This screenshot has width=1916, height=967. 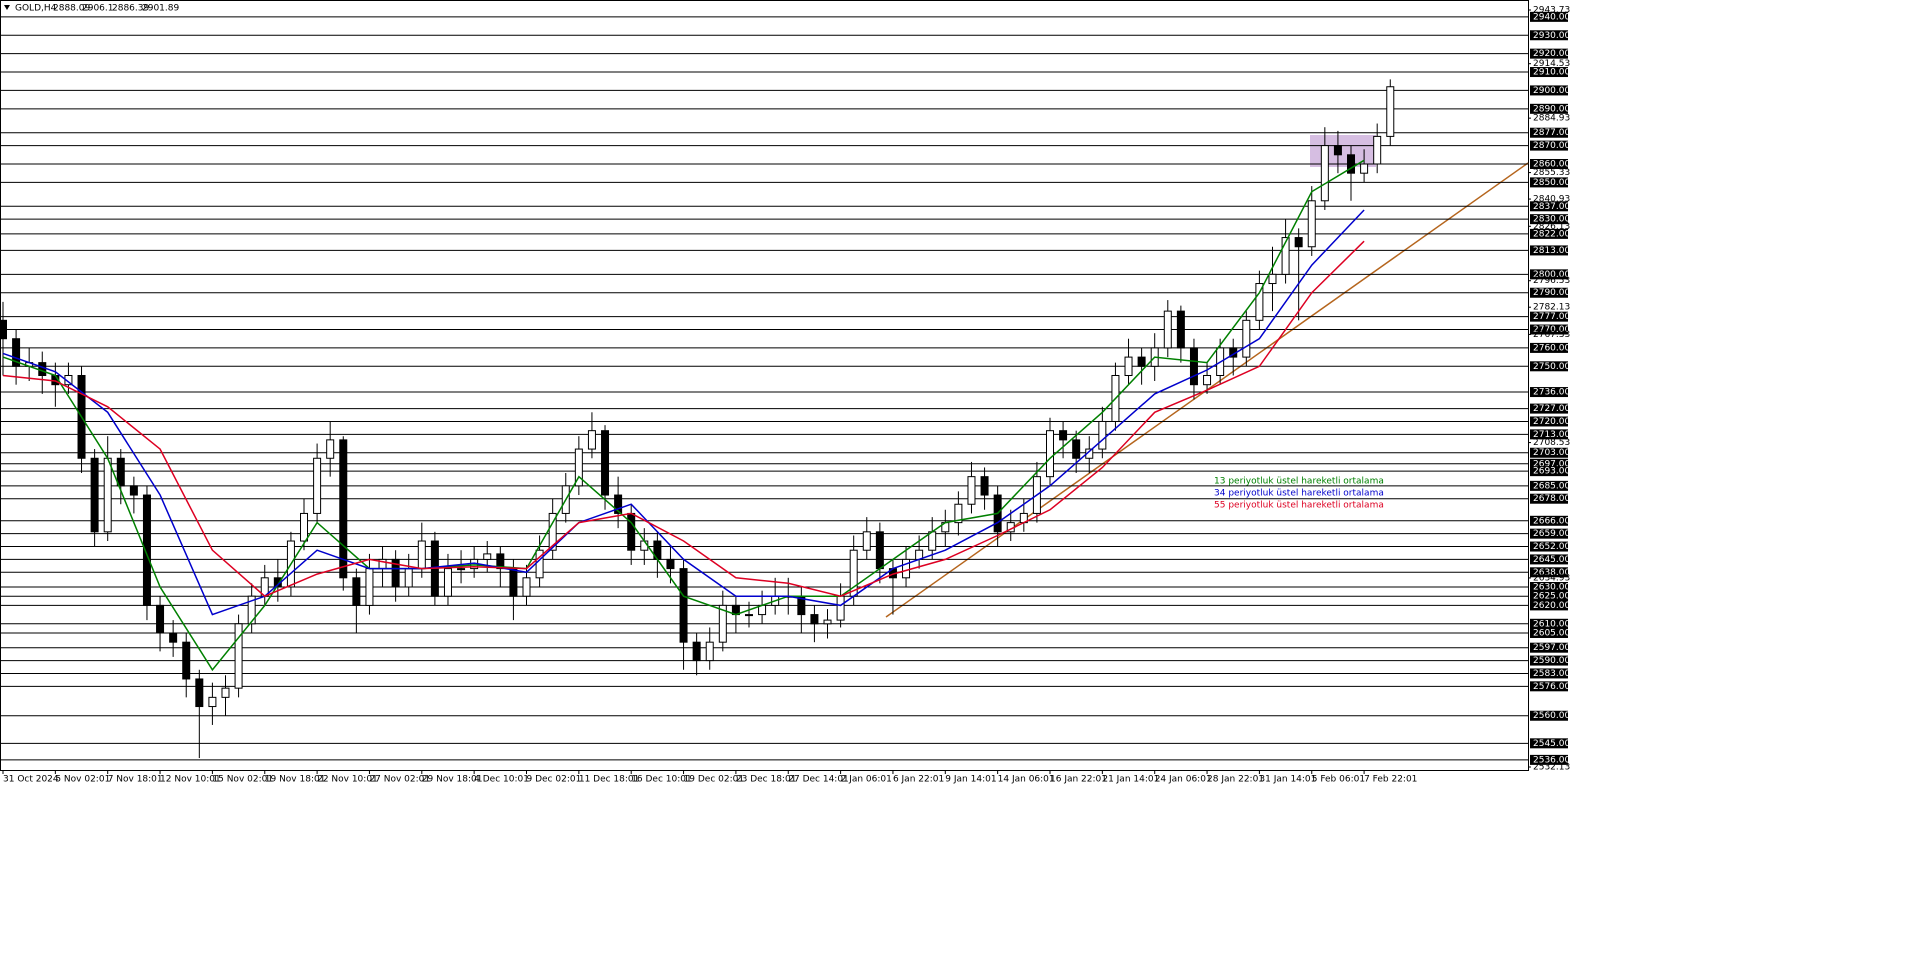 I want to click on symbol: GOLD,H4, so click(x=36, y=9).